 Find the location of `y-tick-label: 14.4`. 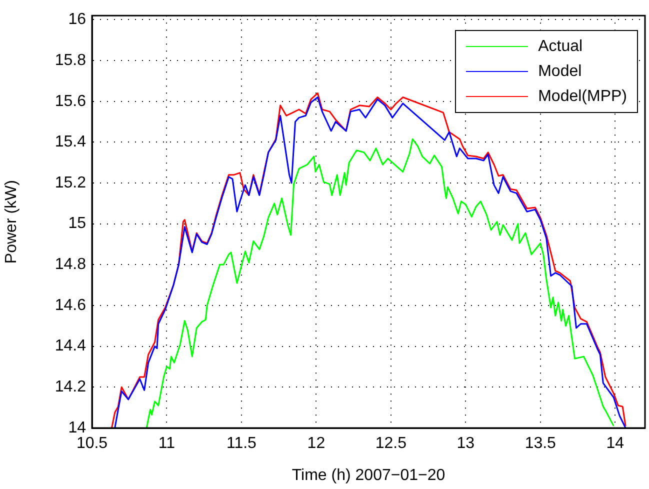

y-tick-label: 14.4 is located at coordinates (70, 346).